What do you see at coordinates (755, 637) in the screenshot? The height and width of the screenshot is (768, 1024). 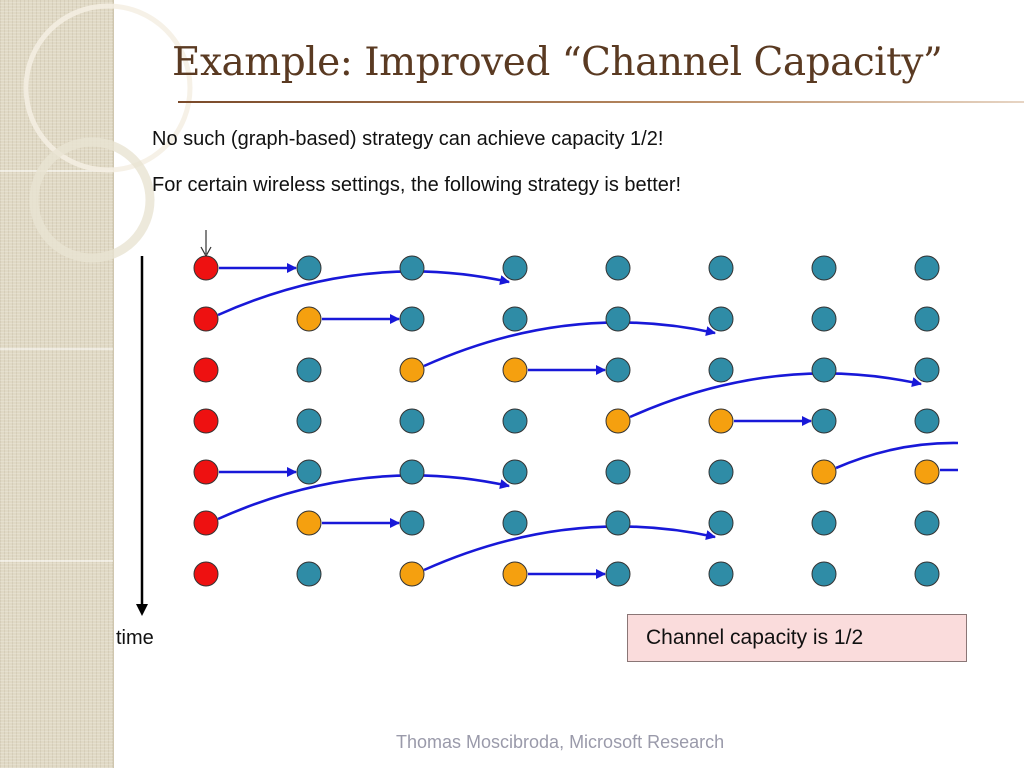 I see `capacity-callout-text: Channel capacity is 1/2` at bounding box center [755, 637].